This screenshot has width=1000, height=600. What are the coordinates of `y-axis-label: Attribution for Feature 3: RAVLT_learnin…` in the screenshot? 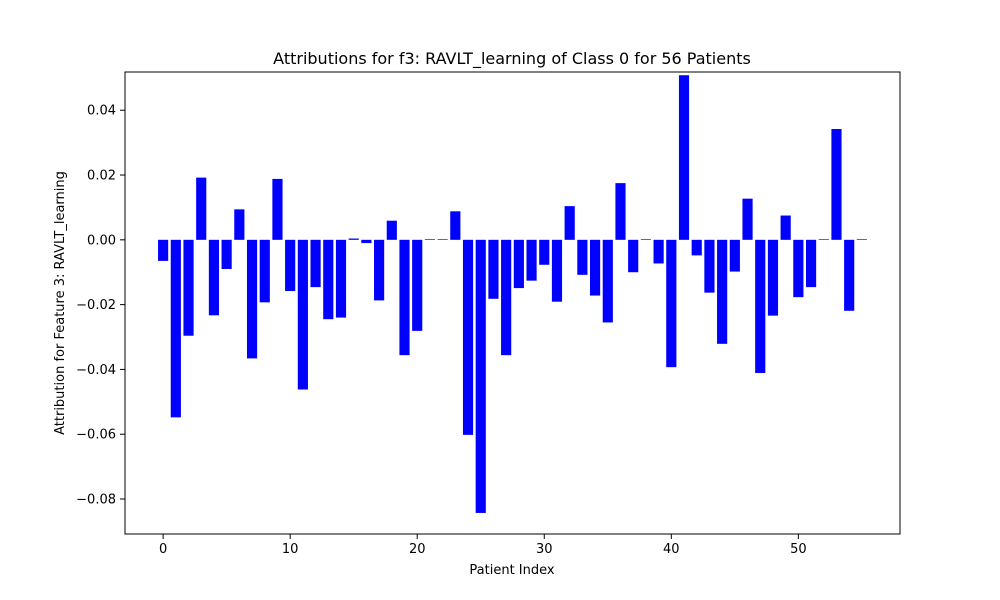 It's located at (60, 303).